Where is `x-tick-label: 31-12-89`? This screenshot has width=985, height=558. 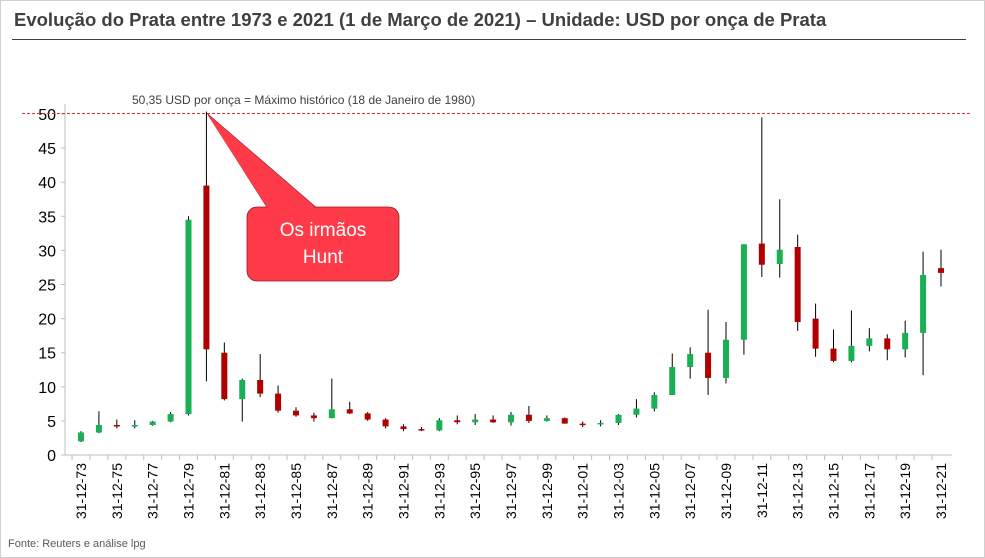
x-tick-label: 31-12-89 is located at coordinates (368, 491).